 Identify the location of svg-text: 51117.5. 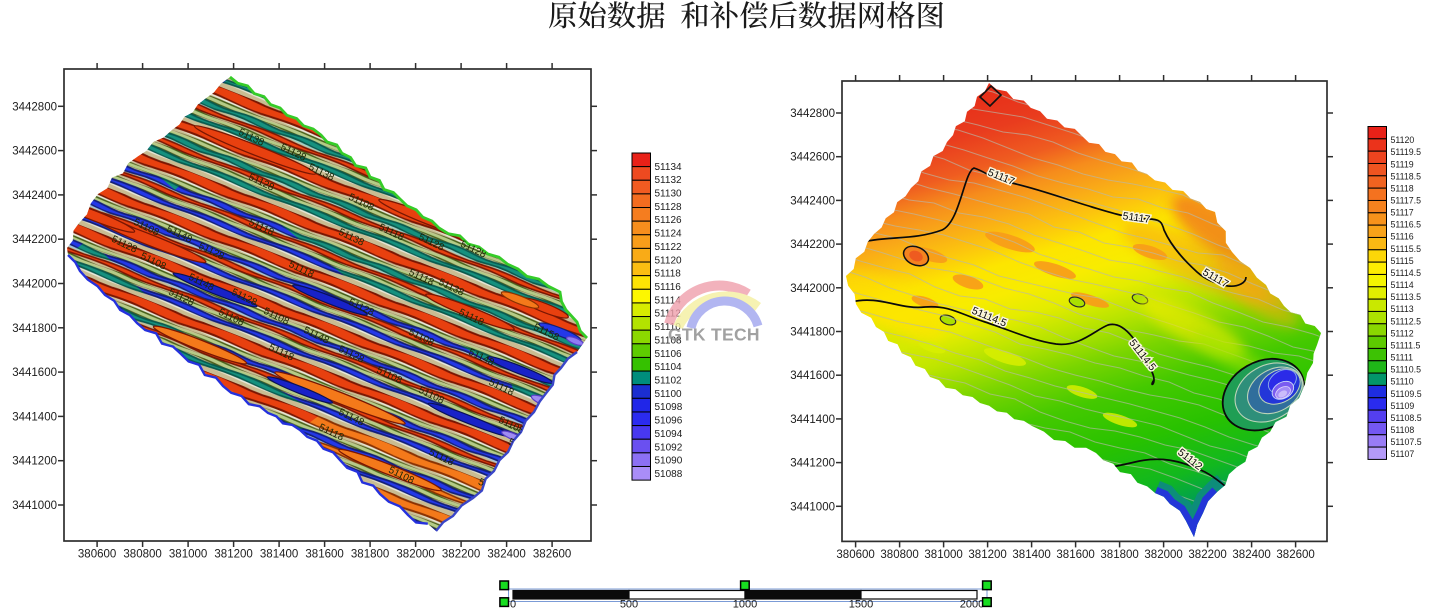
(1406, 201).